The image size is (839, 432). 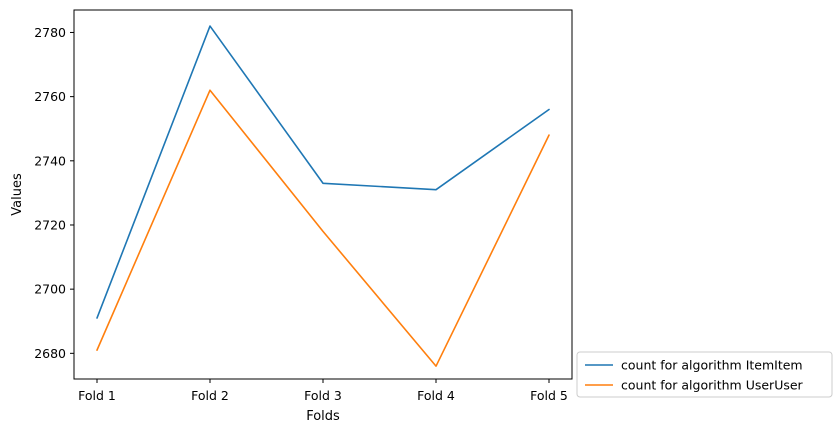 I want to click on legend-entry: count for algorithm ItemItem, so click(x=712, y=365).